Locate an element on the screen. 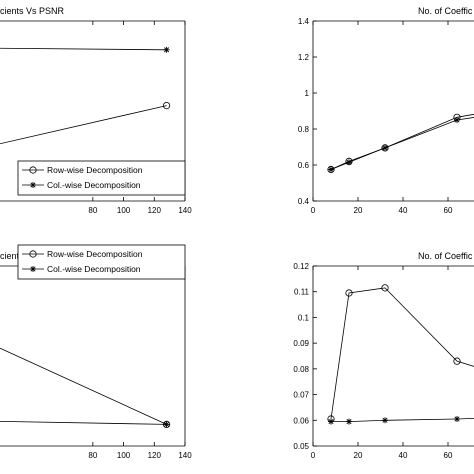  y-tick-label: 0.1 is located at coordinates (304, 317).